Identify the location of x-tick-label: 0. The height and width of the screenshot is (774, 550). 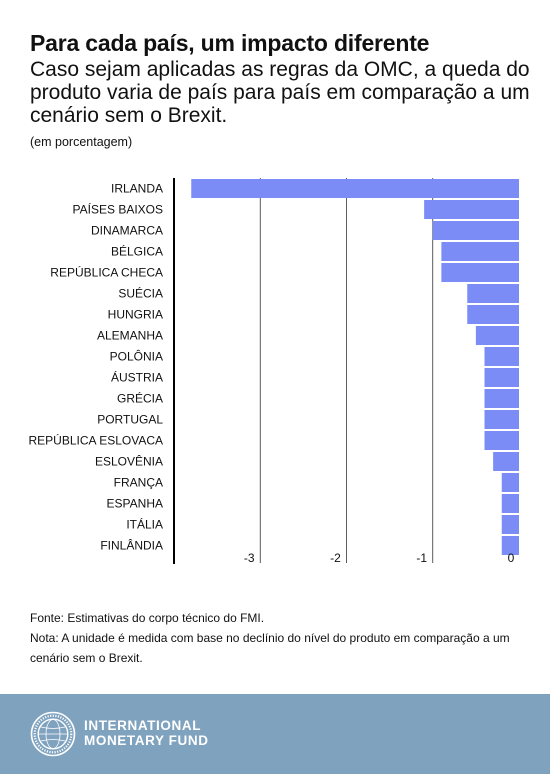
(511, 558).